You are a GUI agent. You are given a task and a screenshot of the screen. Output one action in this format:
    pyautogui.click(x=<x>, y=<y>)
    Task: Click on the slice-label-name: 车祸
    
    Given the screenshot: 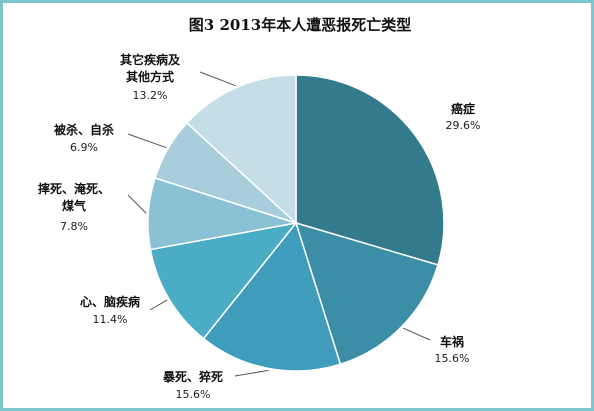 What is the action you would take?
    pyautogui.click(x=452, y=341)
    